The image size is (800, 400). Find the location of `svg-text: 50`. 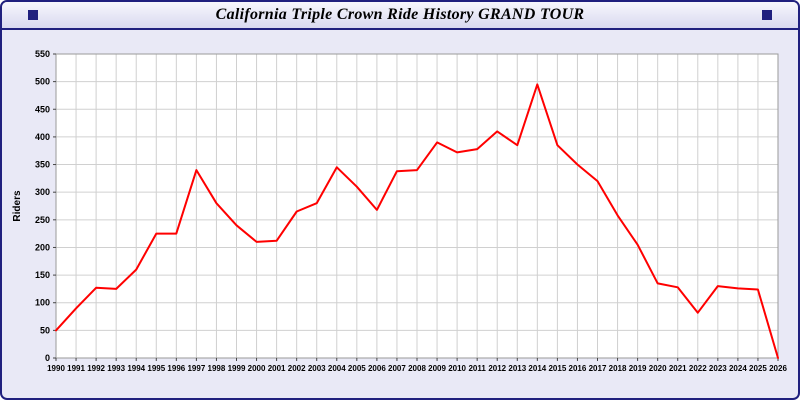

svg-text: 50 is located at coordinates (45, 330).